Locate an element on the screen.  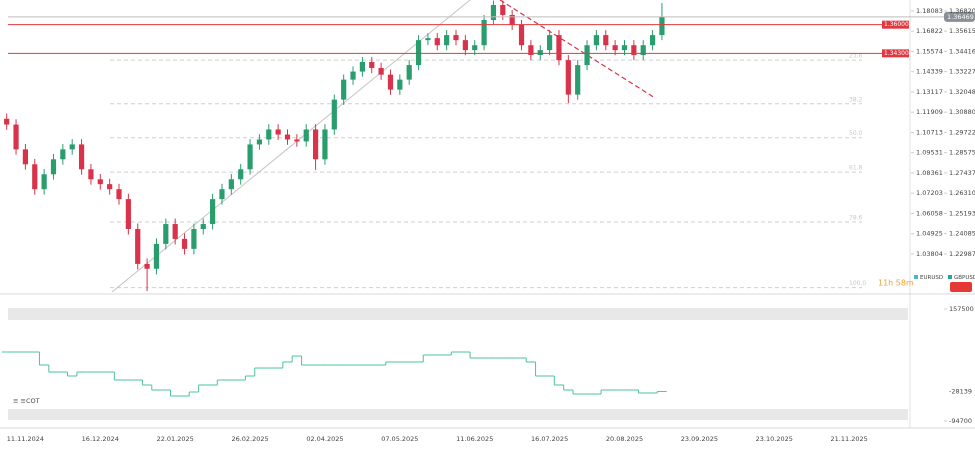
y-tick-label: 1.28575 is located at coordinates (962, 153).